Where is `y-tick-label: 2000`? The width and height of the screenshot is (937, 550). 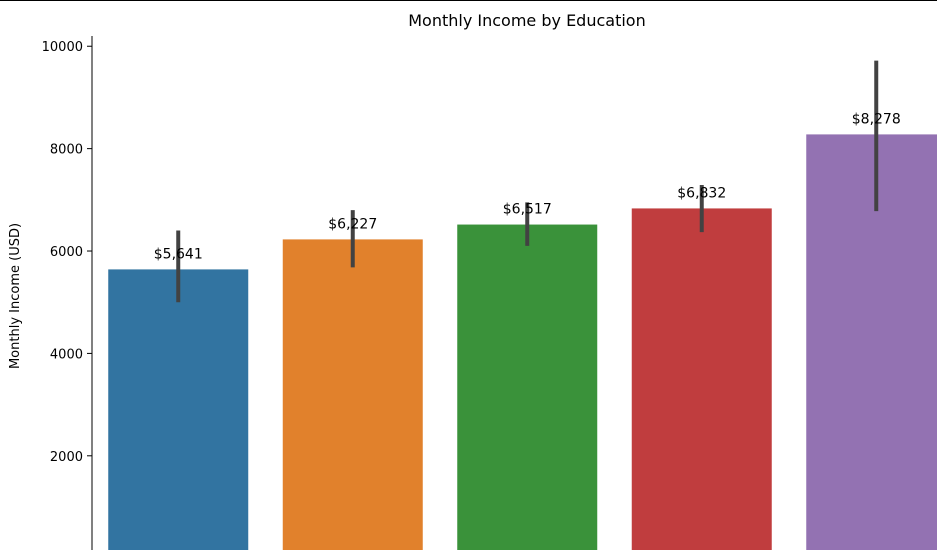
y-tick-label: 2000 is located at coordinates (66, 457).